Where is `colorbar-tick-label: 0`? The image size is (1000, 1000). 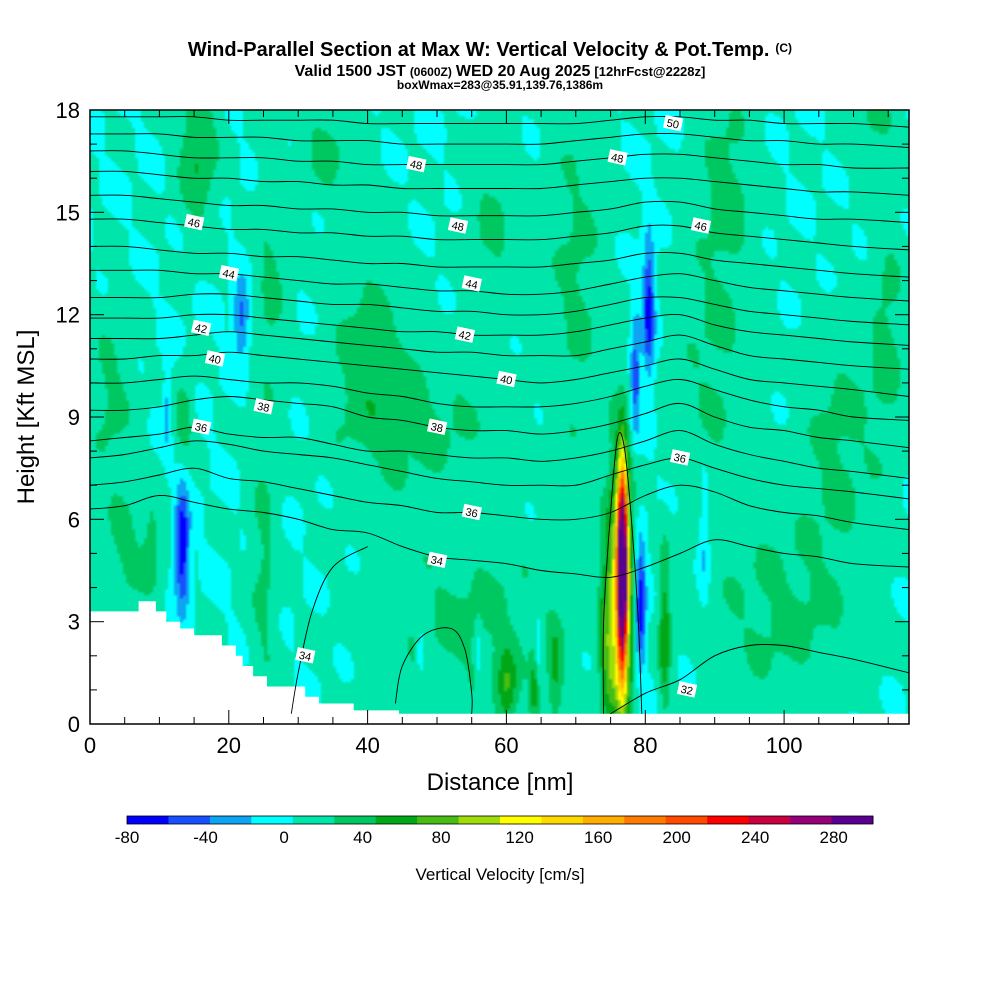
colorbar-tick-label: 0 is located at coordinates (283, 837).